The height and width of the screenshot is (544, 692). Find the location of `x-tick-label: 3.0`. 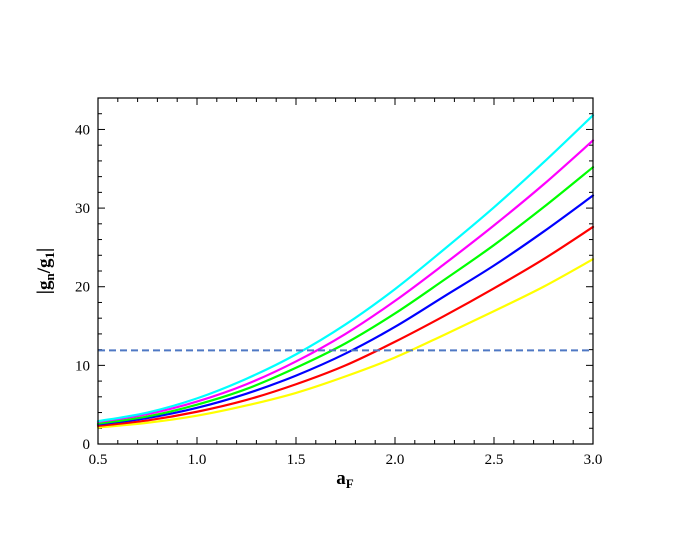

x-tick-label: 3.0 is located at coordinates (593, 460).